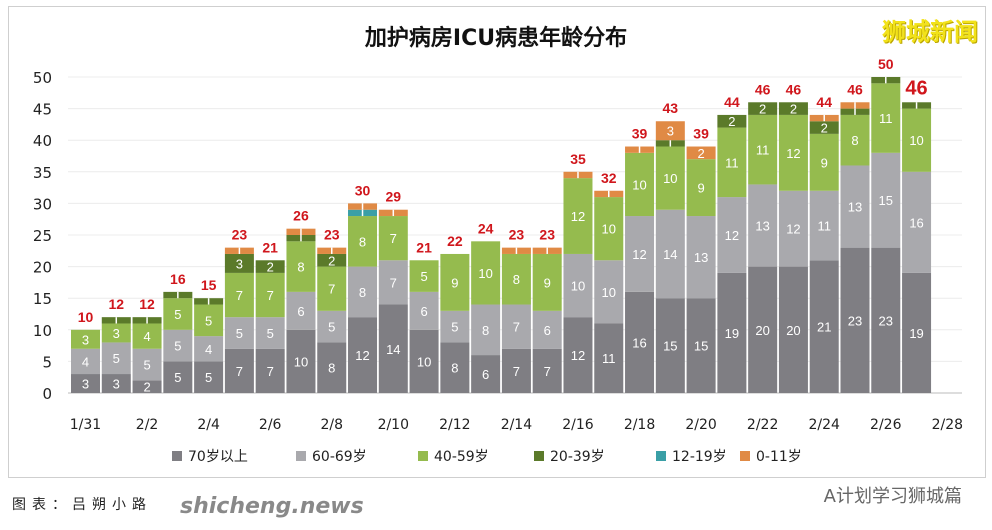  What do you see at coordinates (82, 505) in the screenshot?
I see `chart-credit: 图表：吕朔小路` at bounding box center [82, 505].